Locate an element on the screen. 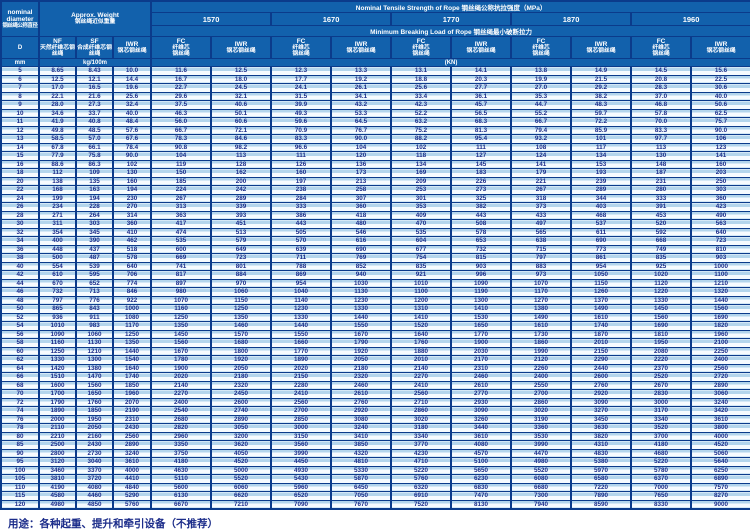 The width and height of the screenshot is (750, 531). diameter-cell: 110 is located at coordinates (20, 487).